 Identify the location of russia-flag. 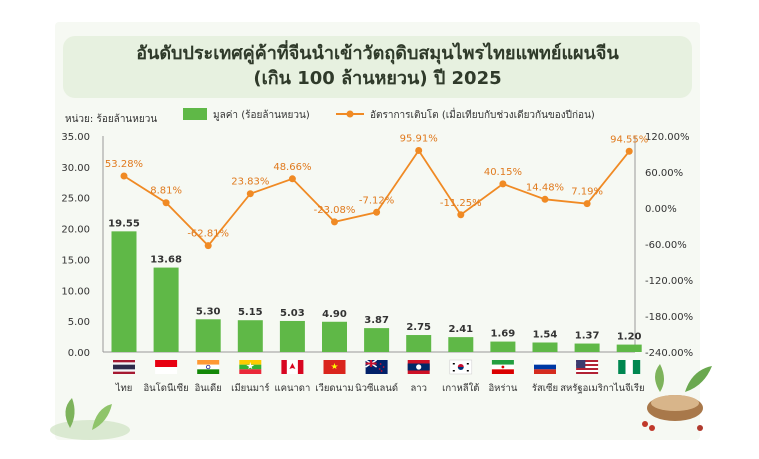
(545, 367).